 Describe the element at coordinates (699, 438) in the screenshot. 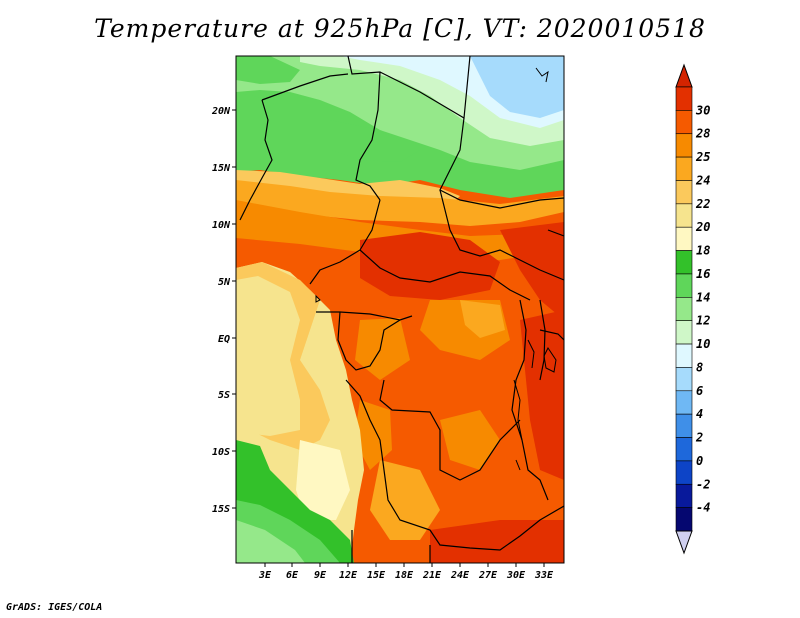

I see `colorbar-label: 2` at that location.